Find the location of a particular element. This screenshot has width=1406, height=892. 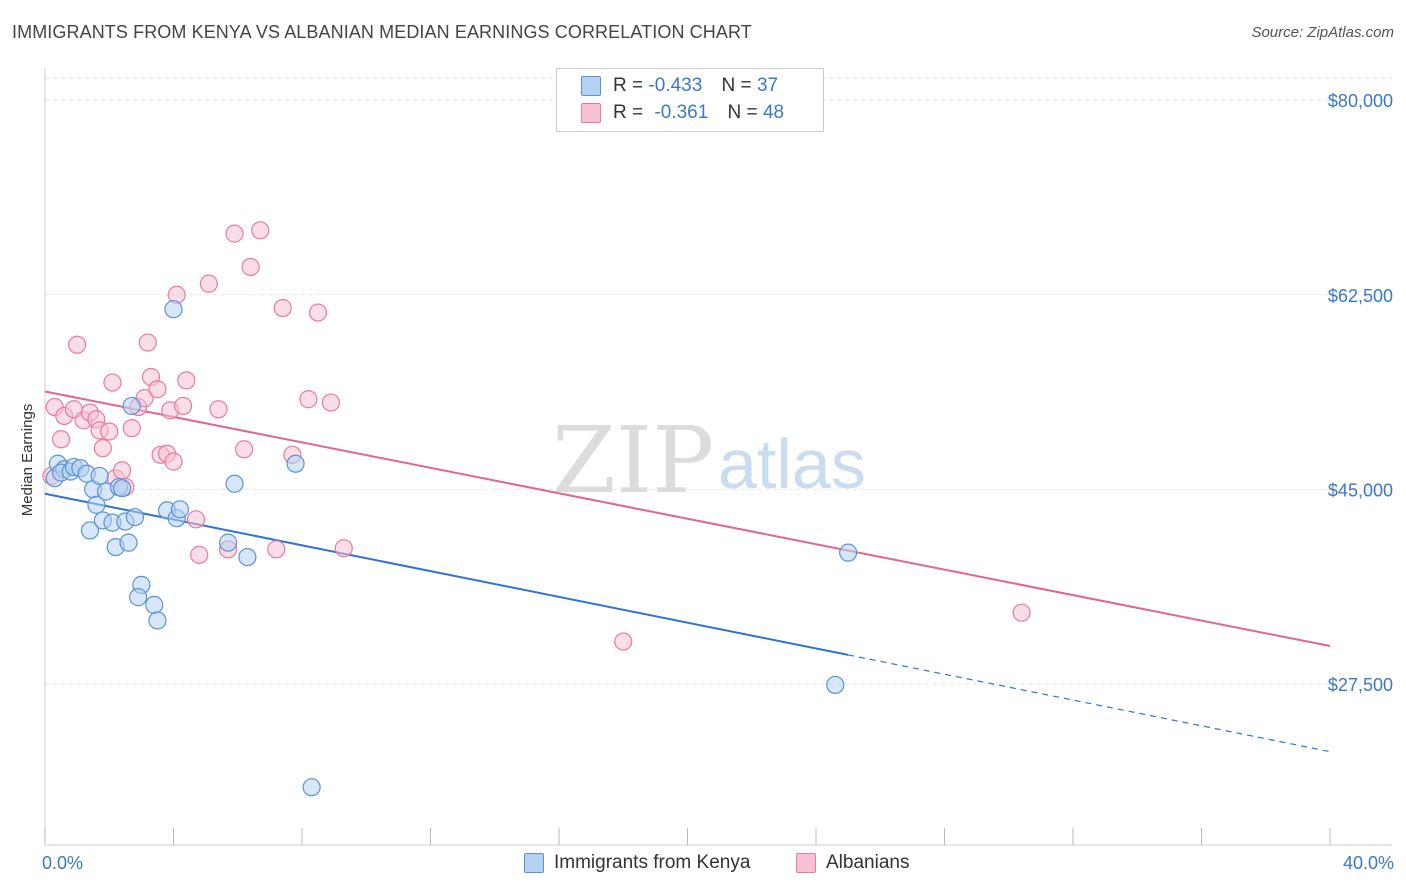

y-axis-label: Median Earnings is located at coordinates (27, 460).